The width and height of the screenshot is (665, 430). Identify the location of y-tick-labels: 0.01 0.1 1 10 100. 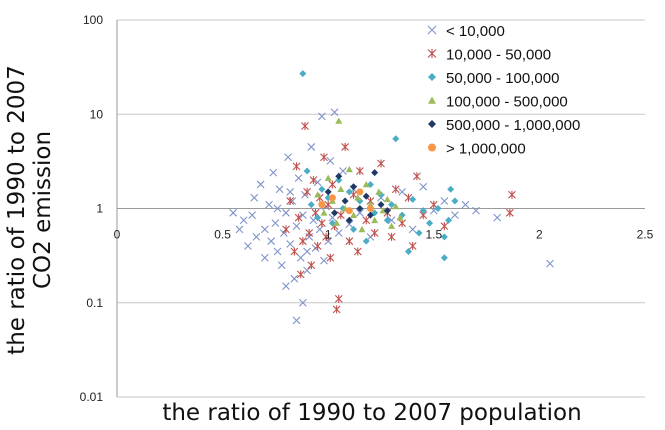
(92, 208).